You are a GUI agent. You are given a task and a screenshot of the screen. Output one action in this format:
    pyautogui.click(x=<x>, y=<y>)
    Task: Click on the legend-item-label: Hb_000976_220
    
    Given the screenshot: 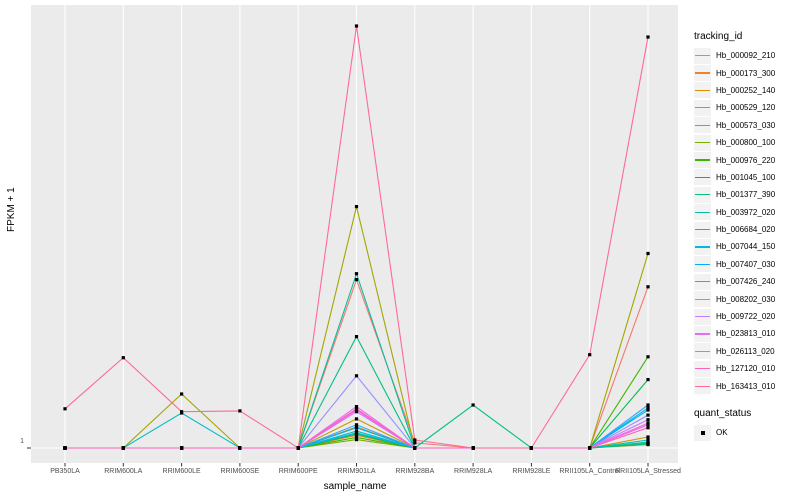 What is the action you would take?
    pyautogui.click(x=746, y=160)
    